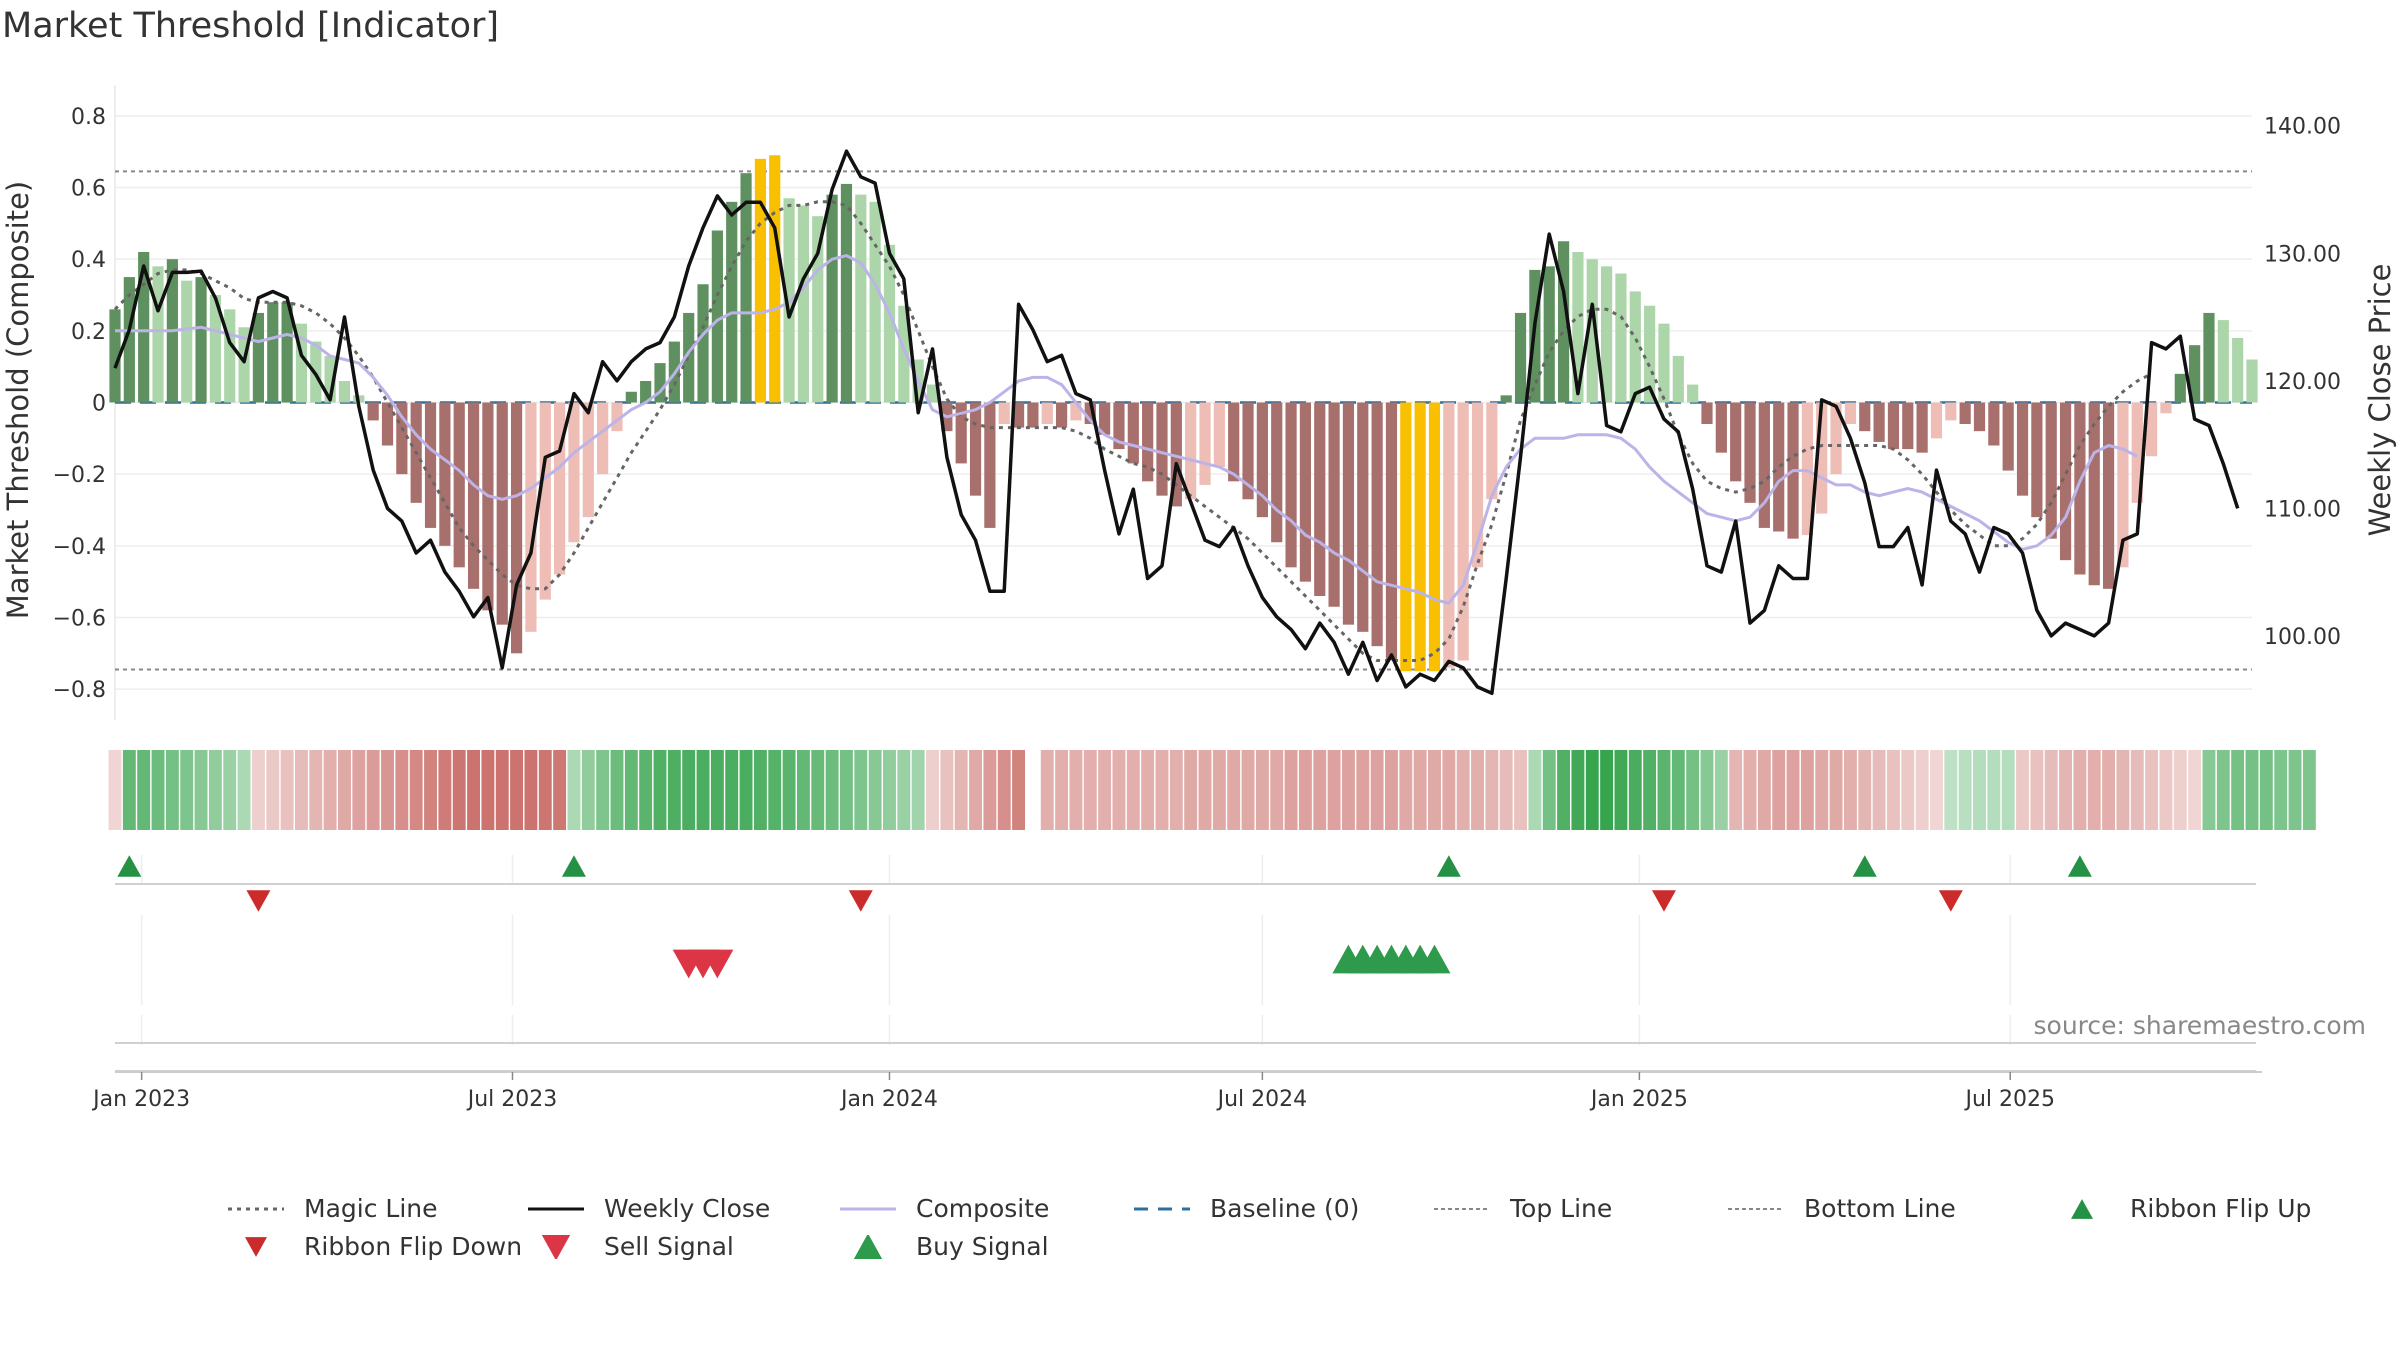 The width and height of the screenshot is (2400, 1350). Describe the element at coordinates (982, 1246) in the screenshot. I see `legend-label: Buy Signal` at that location.